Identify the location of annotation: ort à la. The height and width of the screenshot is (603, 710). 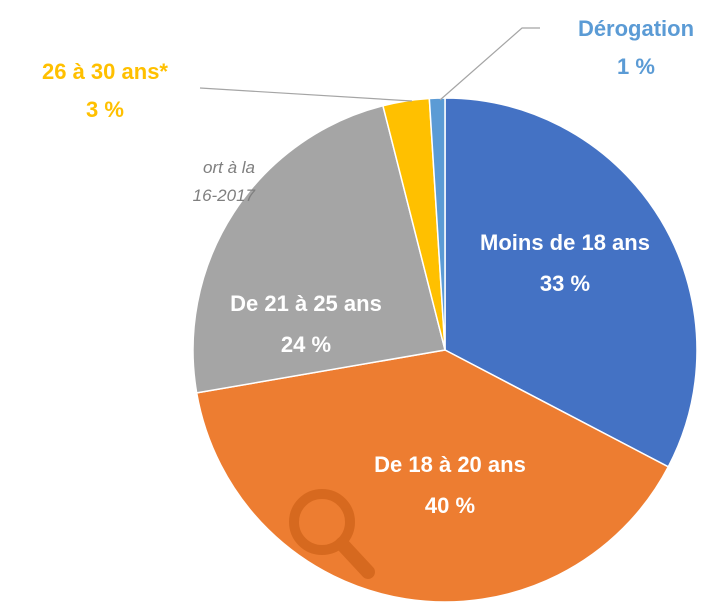
(229, 167).